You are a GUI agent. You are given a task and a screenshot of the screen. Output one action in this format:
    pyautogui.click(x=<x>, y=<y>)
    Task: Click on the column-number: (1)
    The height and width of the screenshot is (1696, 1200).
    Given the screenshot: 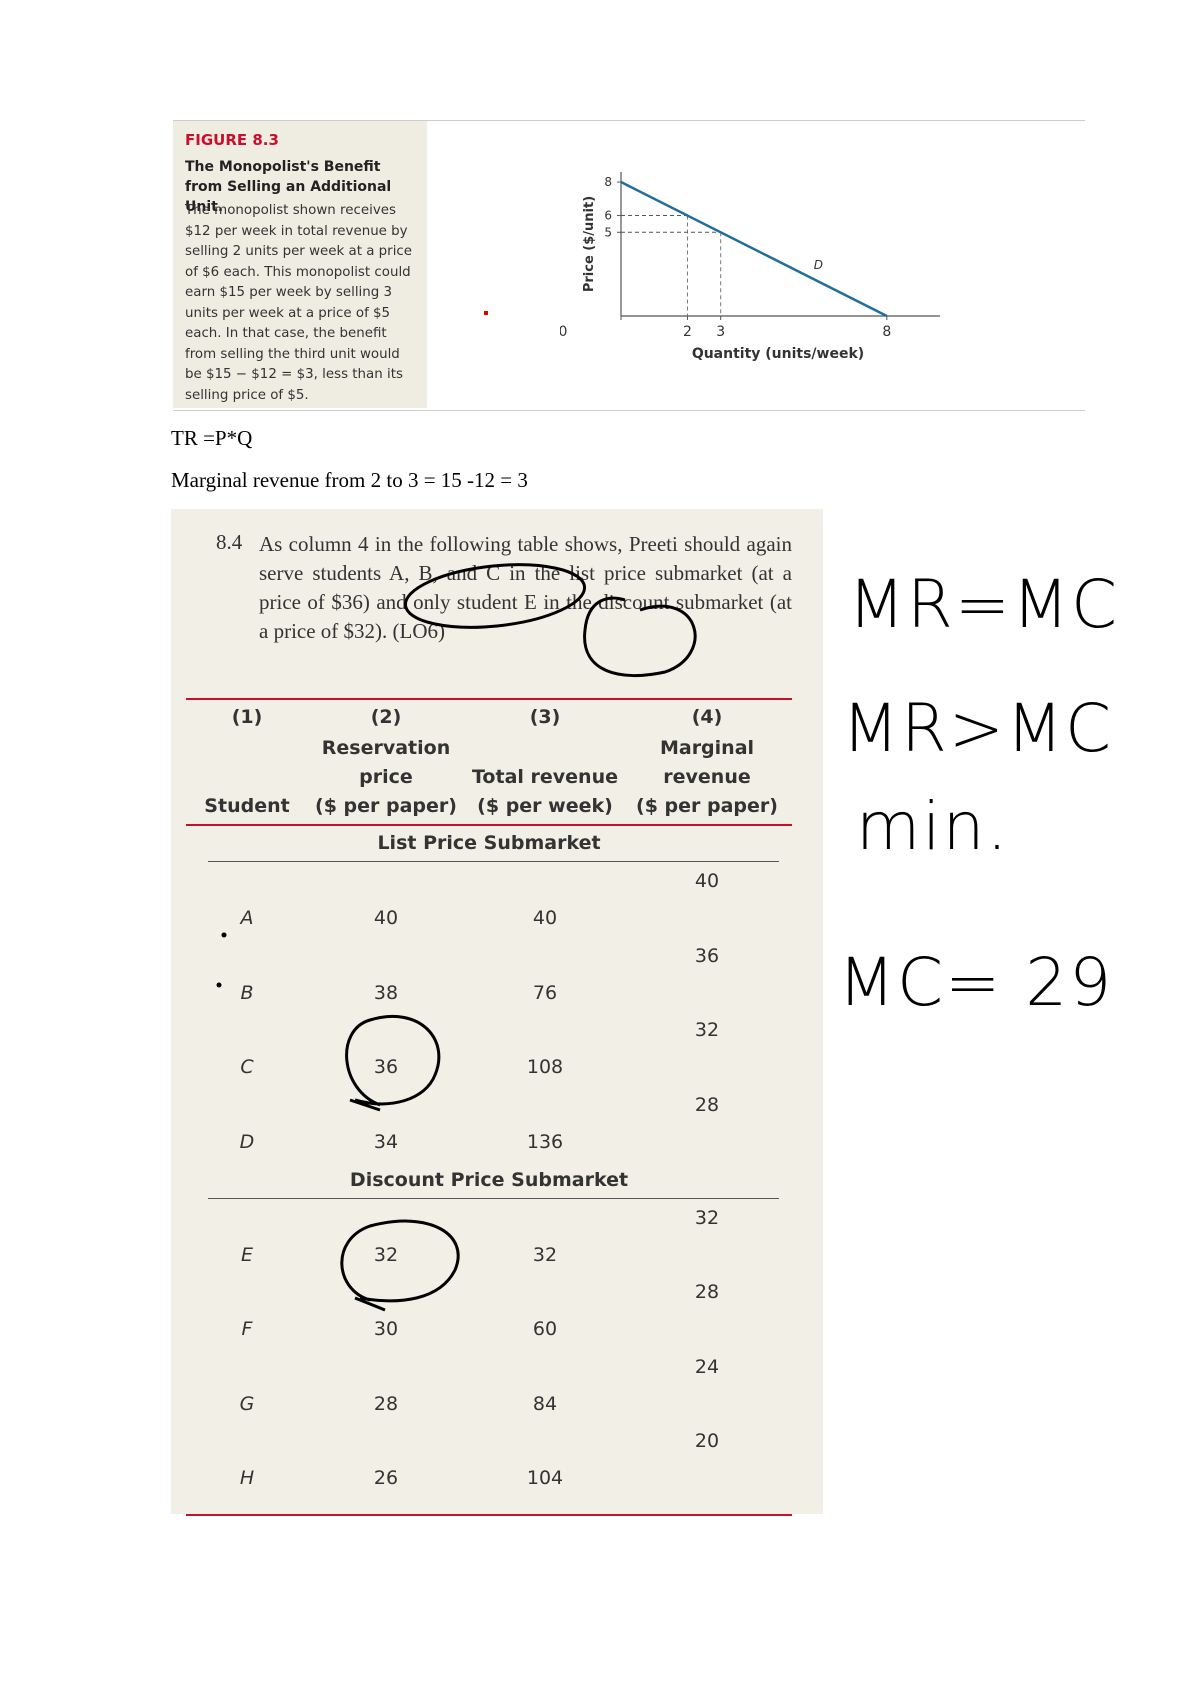 What is the action you would take?
    pyautogui.click(x=247, y=717)
    